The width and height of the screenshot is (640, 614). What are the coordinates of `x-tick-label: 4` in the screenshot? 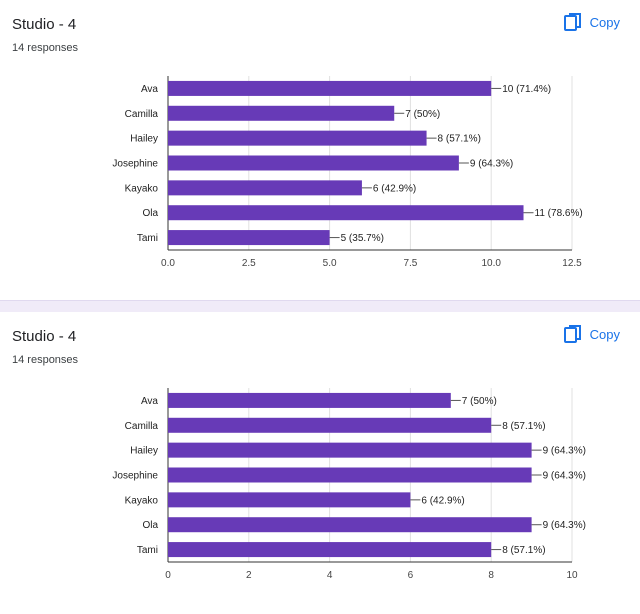 It's located at (330, 575).